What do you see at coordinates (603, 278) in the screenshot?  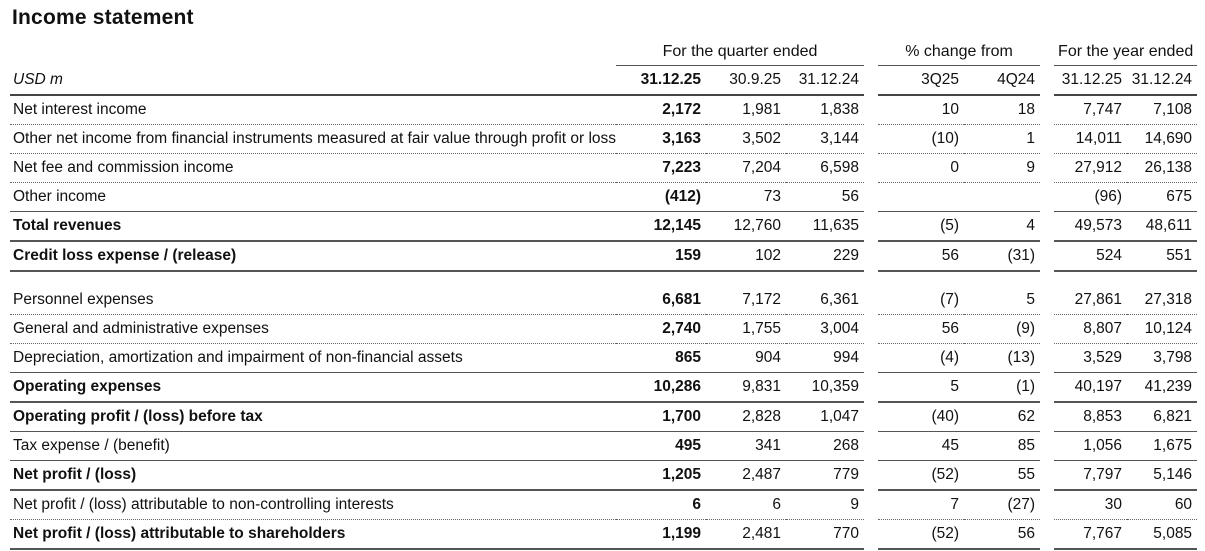 I see `spacer-row` at bounding box center [603, 278].